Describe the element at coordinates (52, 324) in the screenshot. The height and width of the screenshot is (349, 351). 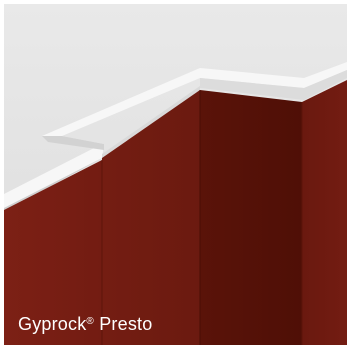
I see `product-name: Gyprock` at that location.